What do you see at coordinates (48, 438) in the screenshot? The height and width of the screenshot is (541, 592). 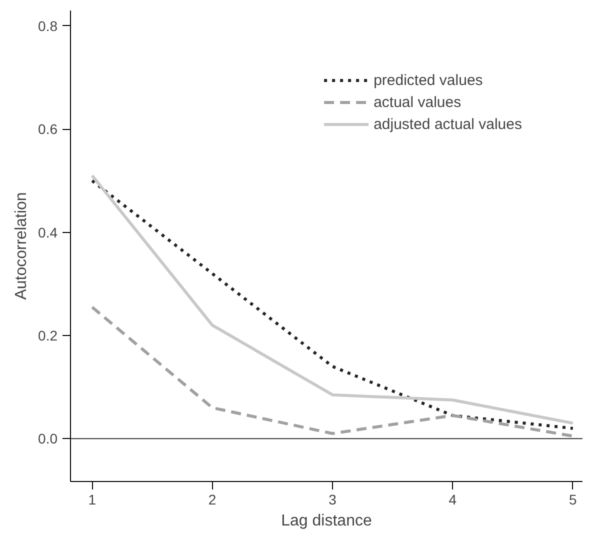 I see `y-tick-label: 0.0` at bounding box center [48, 438].